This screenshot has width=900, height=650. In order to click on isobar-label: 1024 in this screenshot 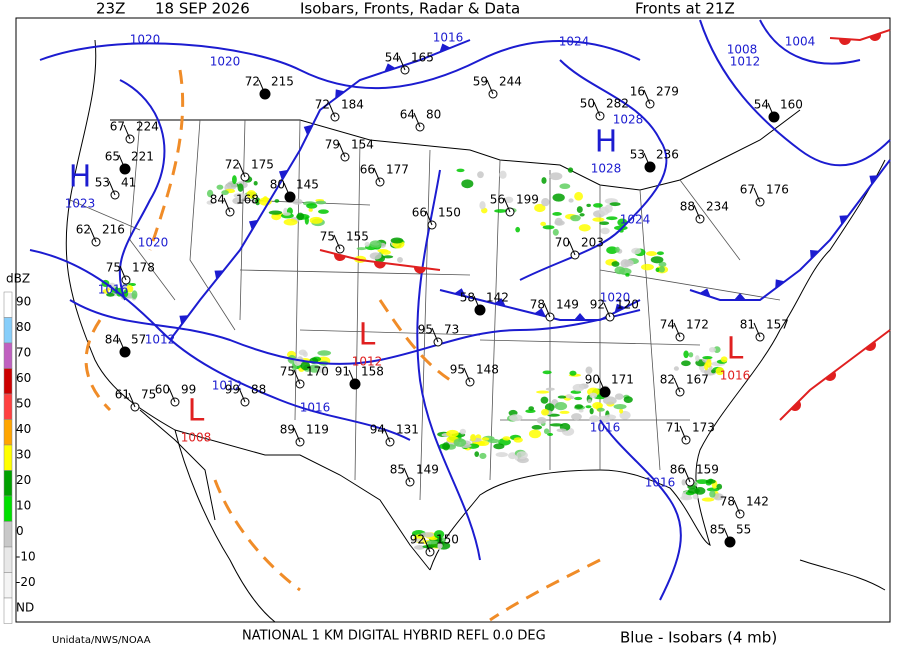, I will do `click(574, 42)`.